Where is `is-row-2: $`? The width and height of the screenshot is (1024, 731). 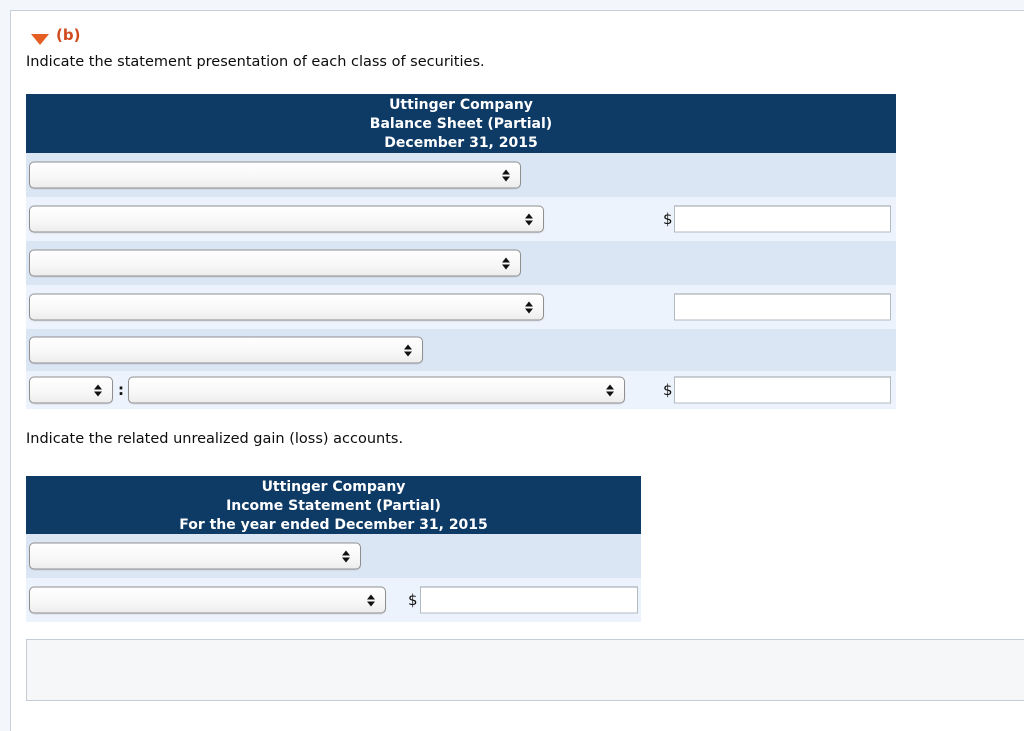 is-row-2: $ is located at coordinates (333, 600).